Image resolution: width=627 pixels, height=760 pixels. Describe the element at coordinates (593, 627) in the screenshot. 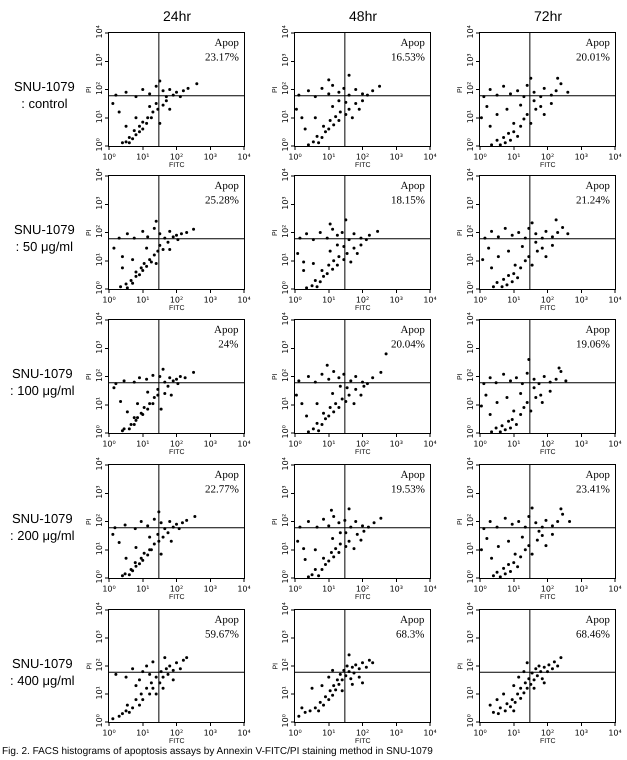

I see `annotation: Apop 68.46%` at that location.